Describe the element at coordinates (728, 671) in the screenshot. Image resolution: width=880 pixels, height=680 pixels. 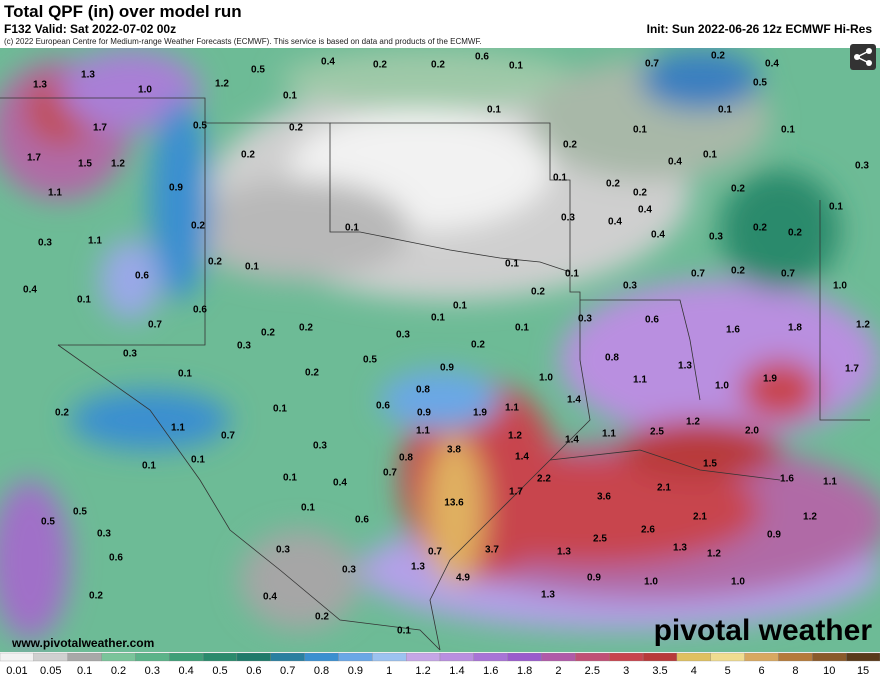
I see `legend-tick-label: 5` at that location.